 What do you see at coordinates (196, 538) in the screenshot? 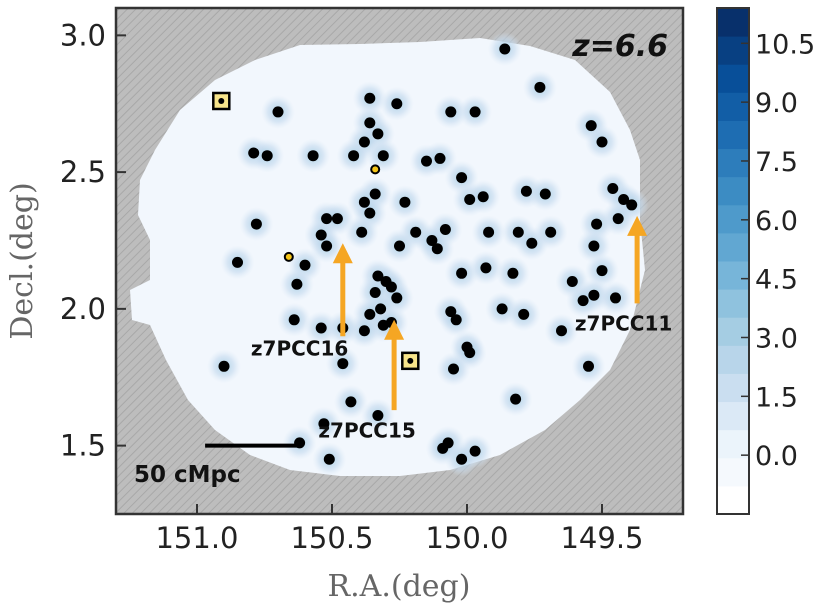
I see `x-tick-label: 151.0` at bounding box center [196, 538].